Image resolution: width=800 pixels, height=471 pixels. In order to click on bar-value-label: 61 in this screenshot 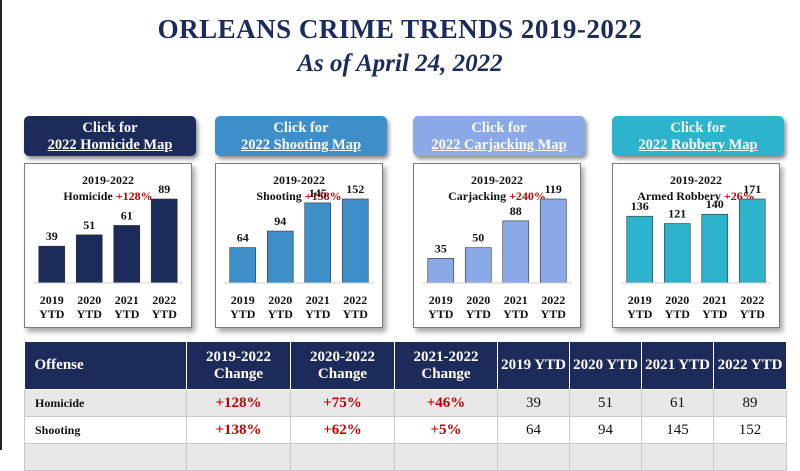, I will do `click(127, 215)`.